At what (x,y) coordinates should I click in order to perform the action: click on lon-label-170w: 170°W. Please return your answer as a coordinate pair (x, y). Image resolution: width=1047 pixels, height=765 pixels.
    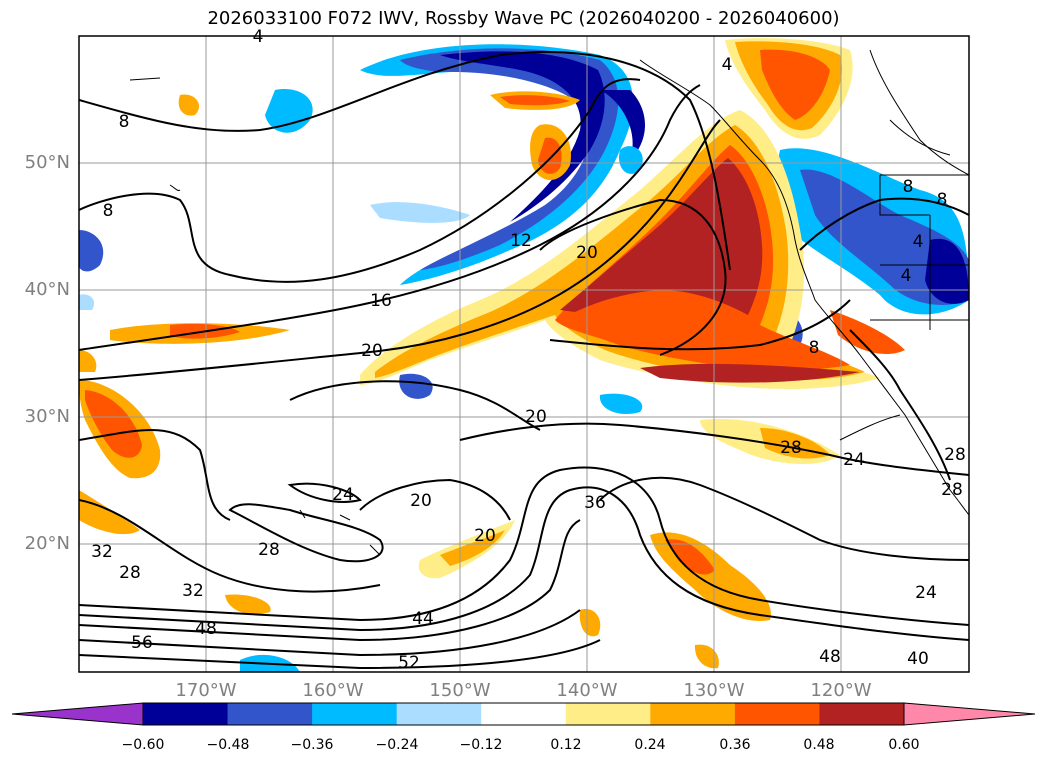
    Looking at the image, I should click on (206, 690).